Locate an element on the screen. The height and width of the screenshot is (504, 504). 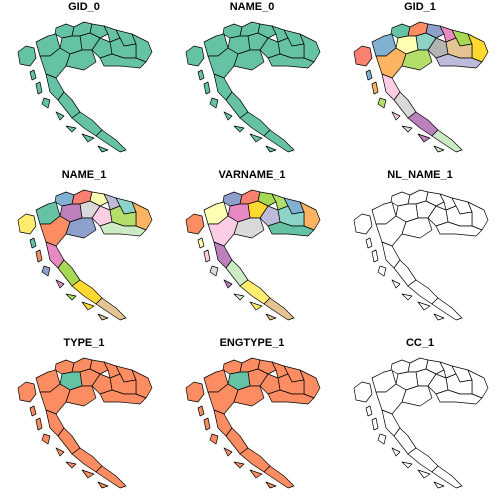
panel-title: VARNAME_1 is located at coordinates (252, 175).